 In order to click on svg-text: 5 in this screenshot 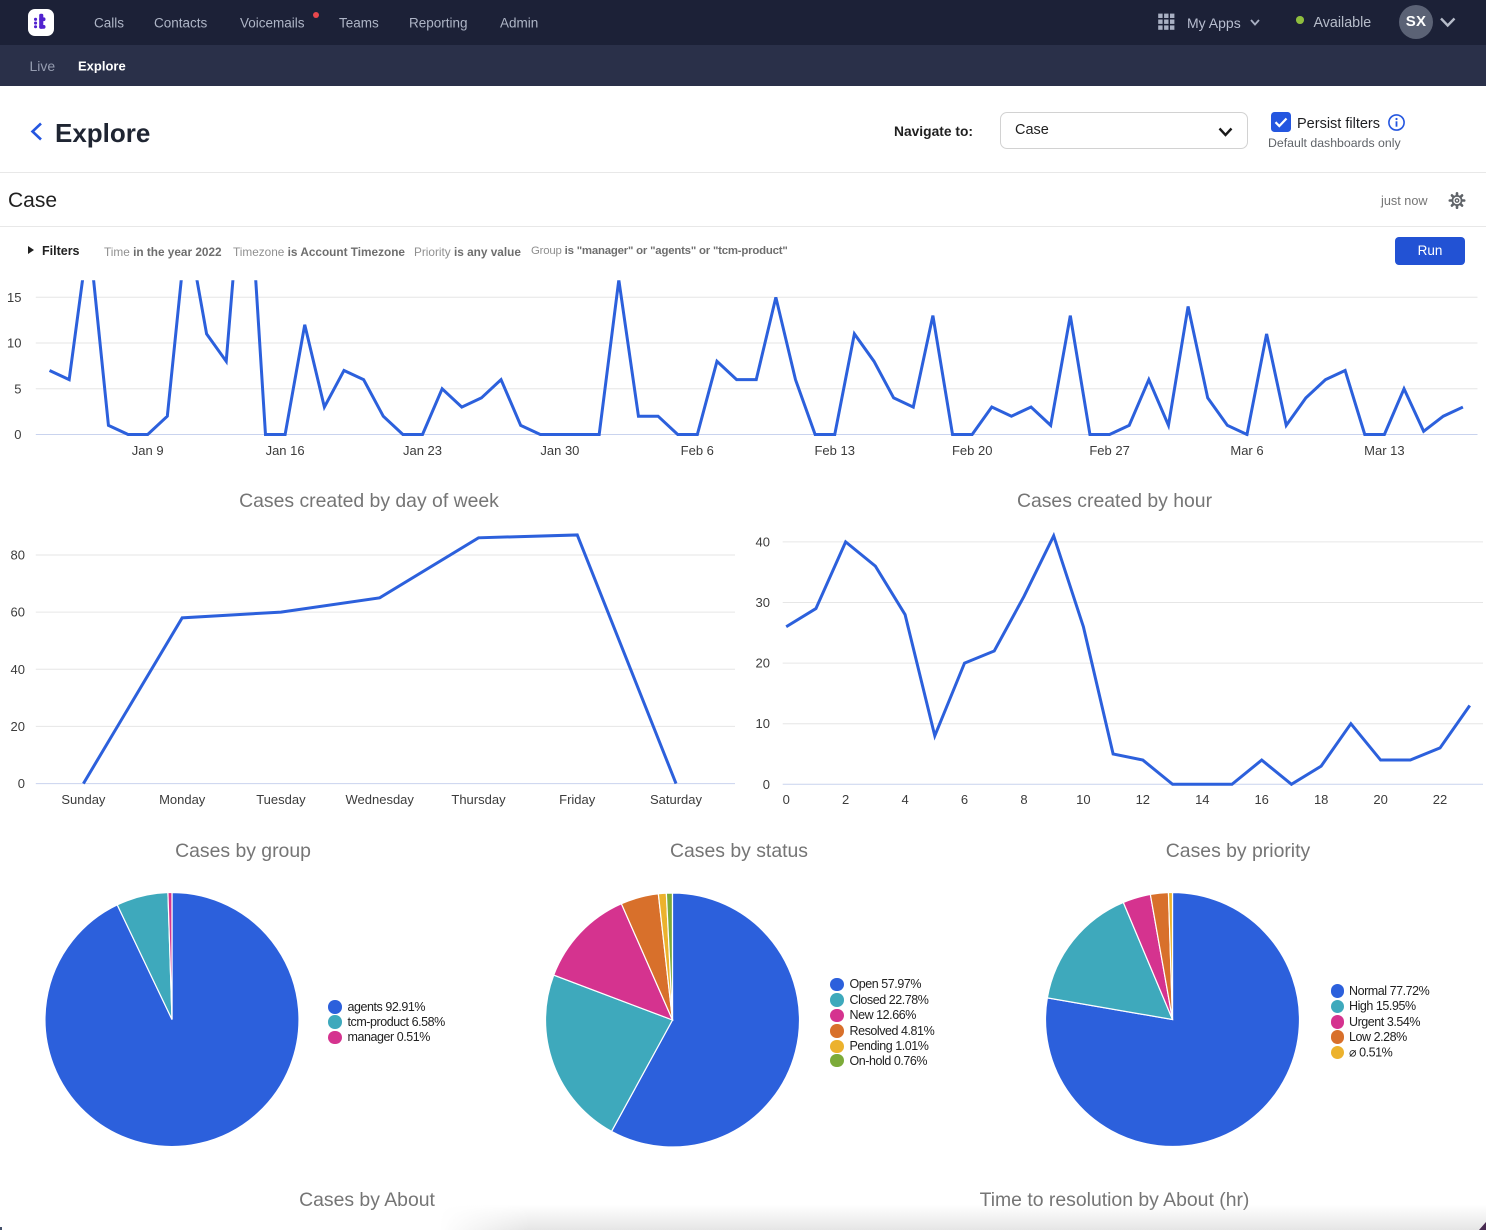, I will do `click(17, 388)`.